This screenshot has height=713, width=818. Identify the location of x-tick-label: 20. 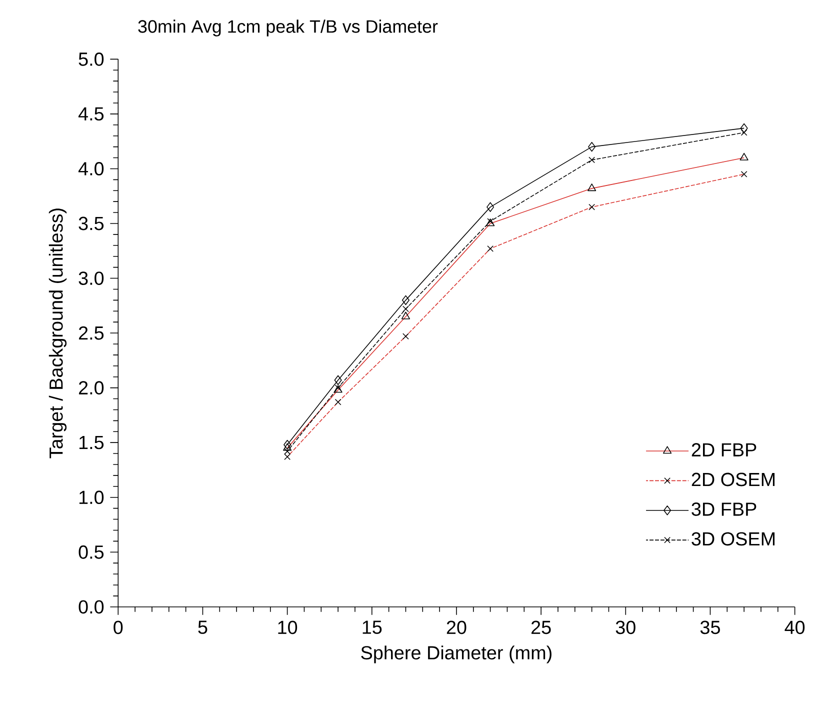
(456, 627).